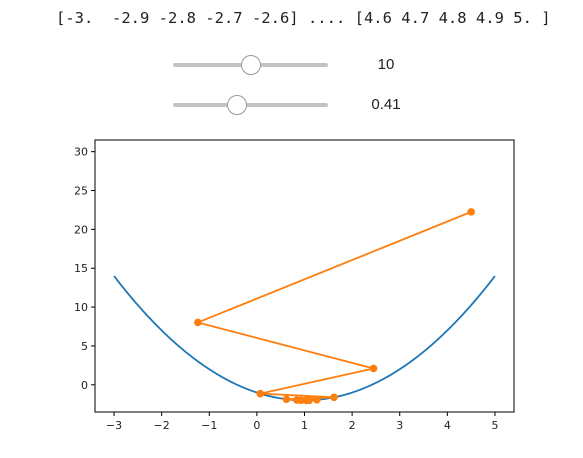 The width and height of the screenshot is (583, 458). I want to click on x-tick-label: 5, so click(494, 425).